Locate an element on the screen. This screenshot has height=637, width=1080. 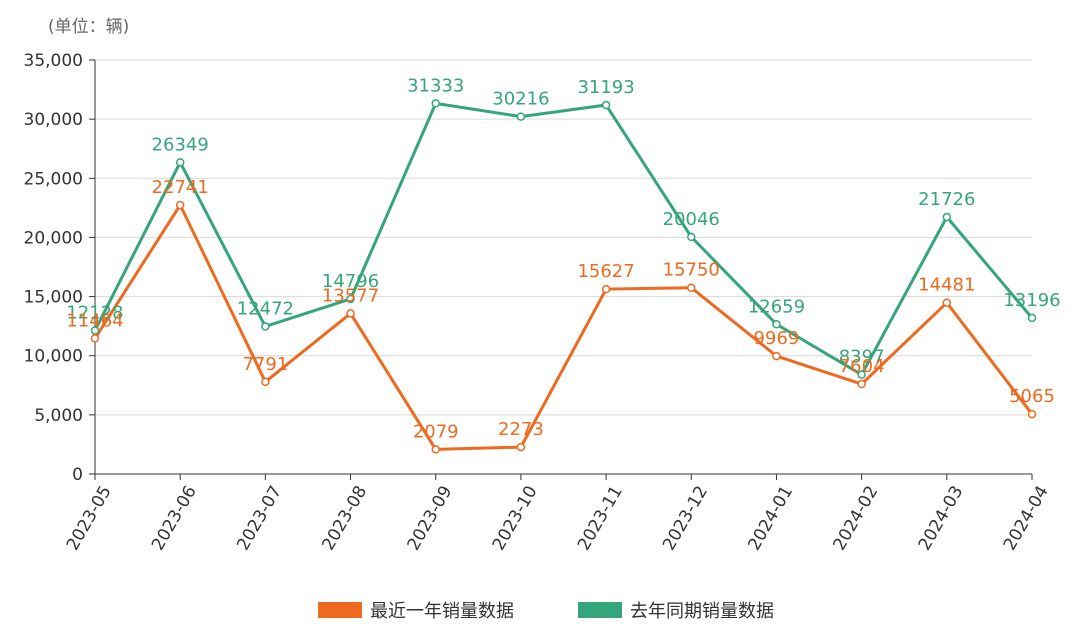
x-tick-label: 2023-10 is located at coordinates (515, 519).